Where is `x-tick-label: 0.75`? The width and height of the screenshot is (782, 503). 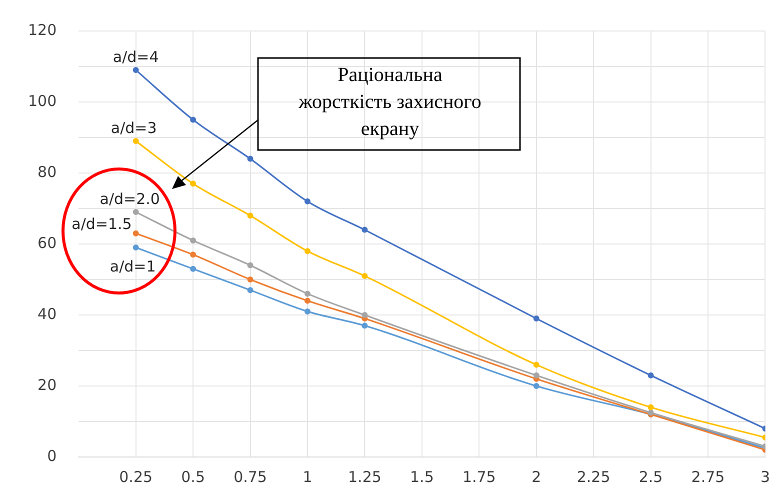
x-tick-label: 0.75 is located at coordinates (250, 477).